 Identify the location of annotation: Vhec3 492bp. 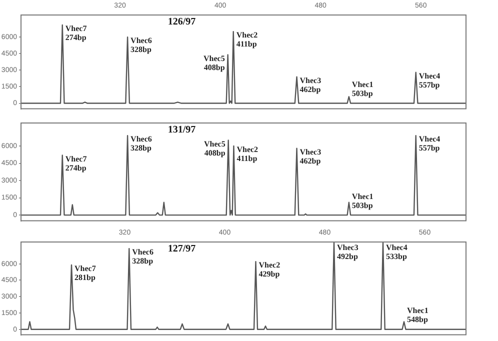
(347, 252).